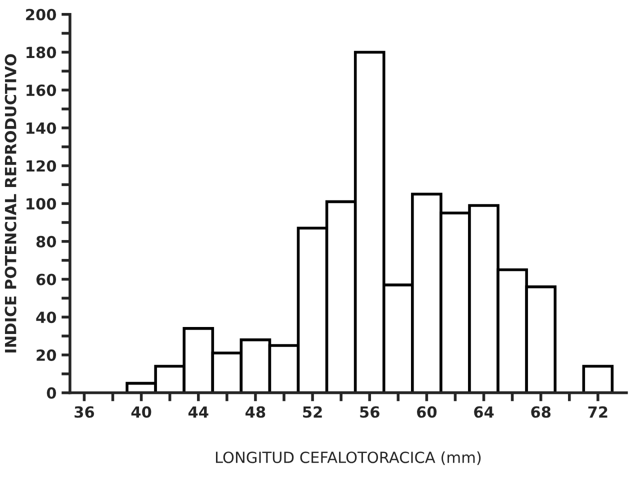 The width and height of the screenshot is (636, 479). Describe the element at coordinates (46, 355) in the screenshot. I see `y-tick-label: 20` at that location.